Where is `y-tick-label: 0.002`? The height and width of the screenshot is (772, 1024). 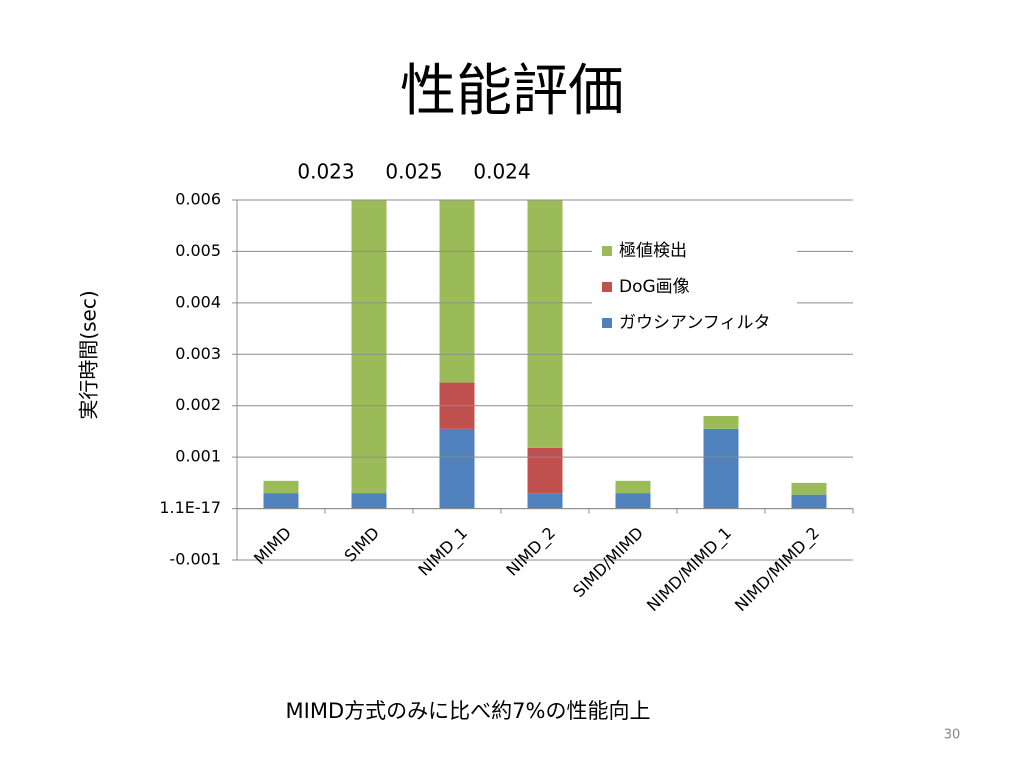 y-tick-label: 0.002 is located at coordinates (198, 404).